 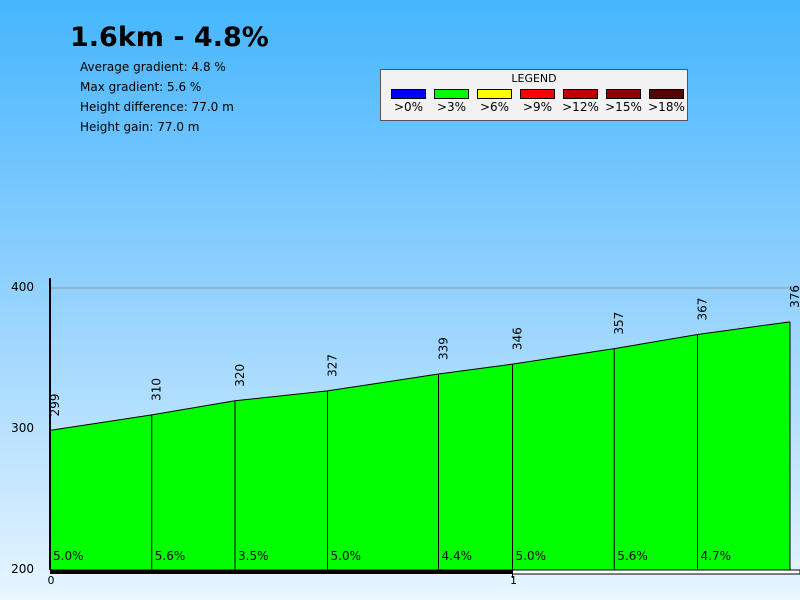 What do you see at coordinates (22, 428) in the screenshot?
I see `y-tick-label: 300` at bounding box center [22, 428].